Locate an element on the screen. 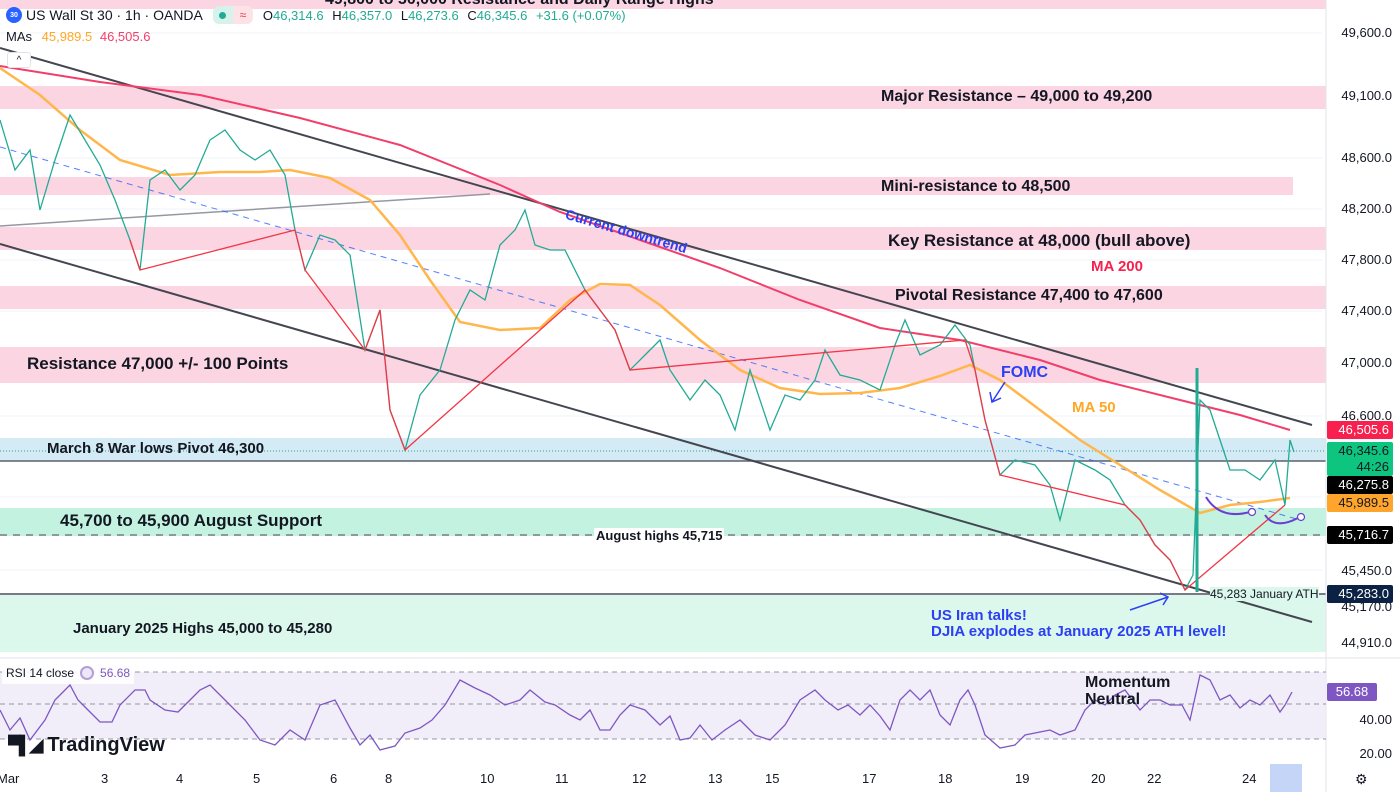 The width and height of the screenshot is (1400, 792). tradingview-mark-icon: ▀▌◢ is located at coordinates (25, 745).